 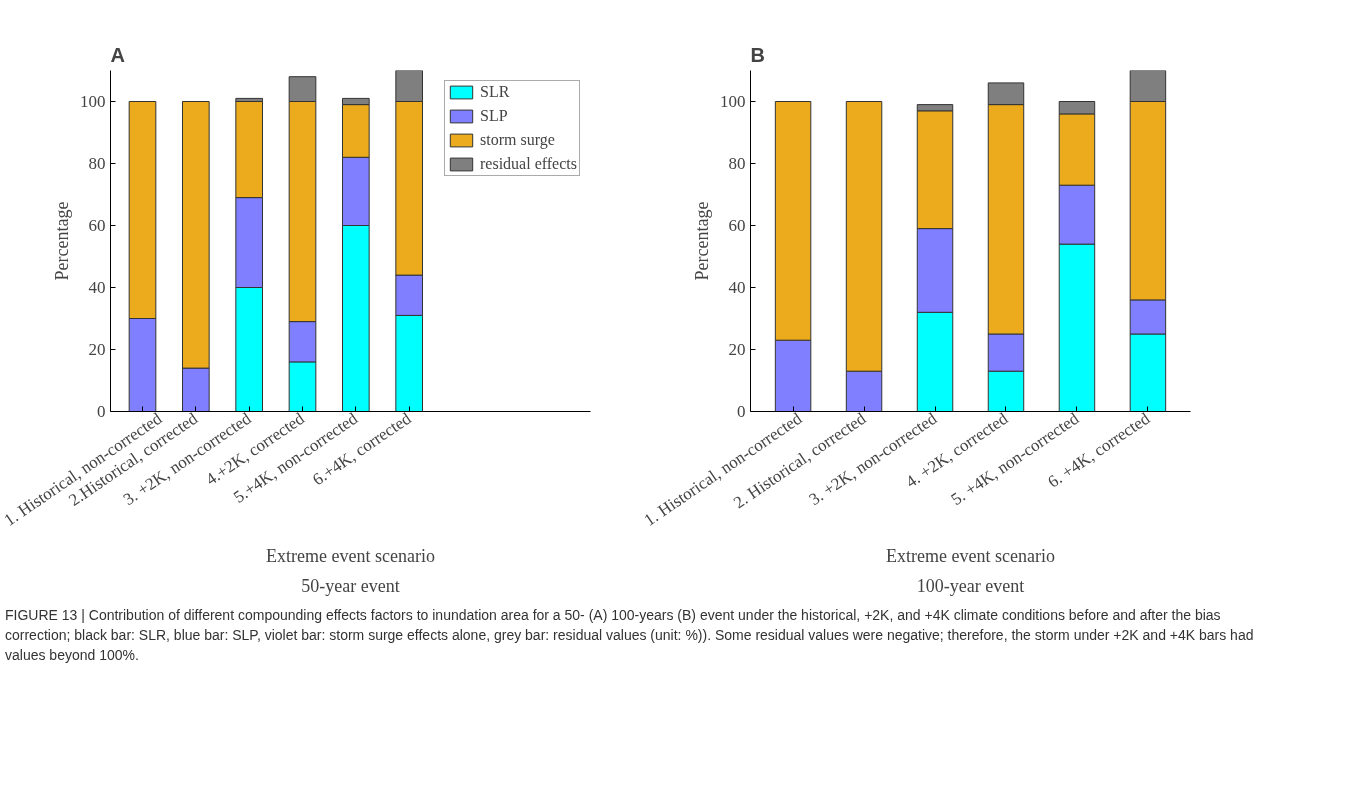 What do you see at coordinates (517, 140) in the screenshot?
I see `legend-label: storm surge` at bounding box center [517, 140].